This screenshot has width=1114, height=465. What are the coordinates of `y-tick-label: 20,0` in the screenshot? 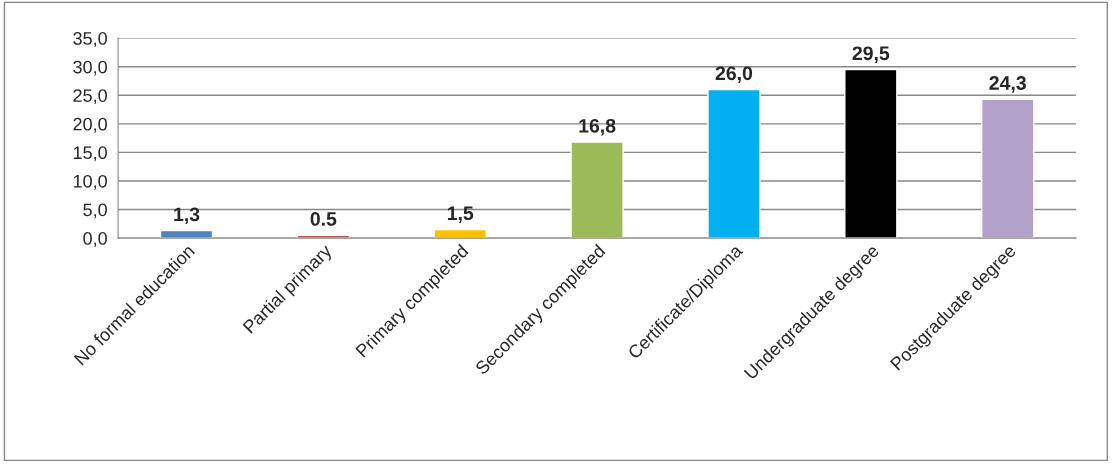 It's located at (90, 125).